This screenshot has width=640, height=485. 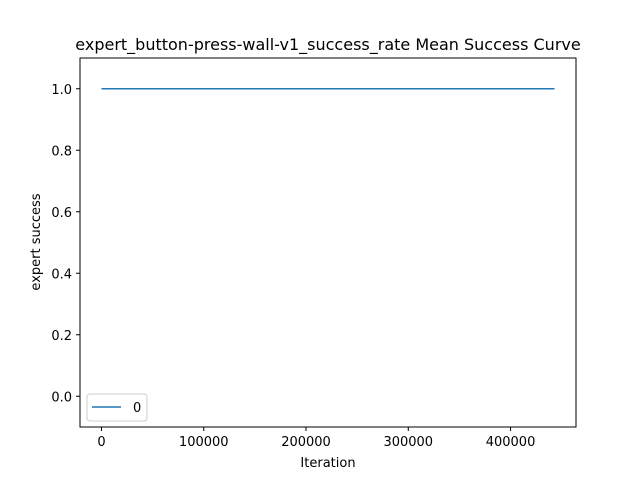 What do you see at coordinates (65, 244) in the screenshot?
I see `y-axis-ticks: 0.0 0.2 0.4 0.6 0.8 1.0` at bounding box center [65, 244].